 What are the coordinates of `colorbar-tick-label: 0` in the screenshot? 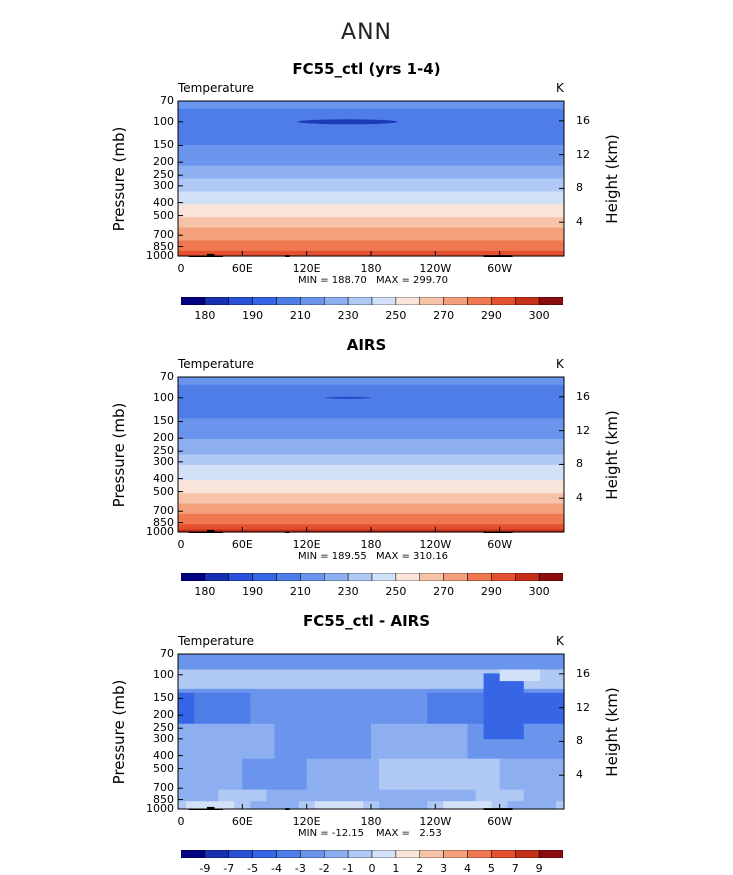 It's located at (372, 868).